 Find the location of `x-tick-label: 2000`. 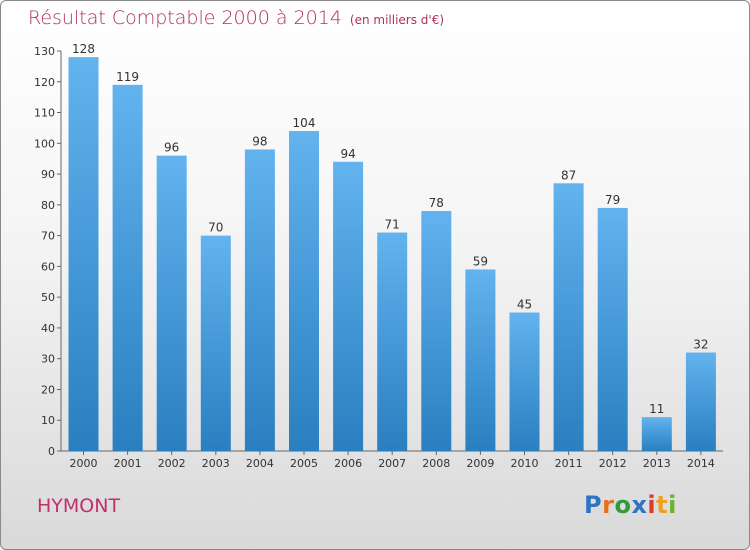

x-tick-label: 2000 is located at coordinates (84, 463).